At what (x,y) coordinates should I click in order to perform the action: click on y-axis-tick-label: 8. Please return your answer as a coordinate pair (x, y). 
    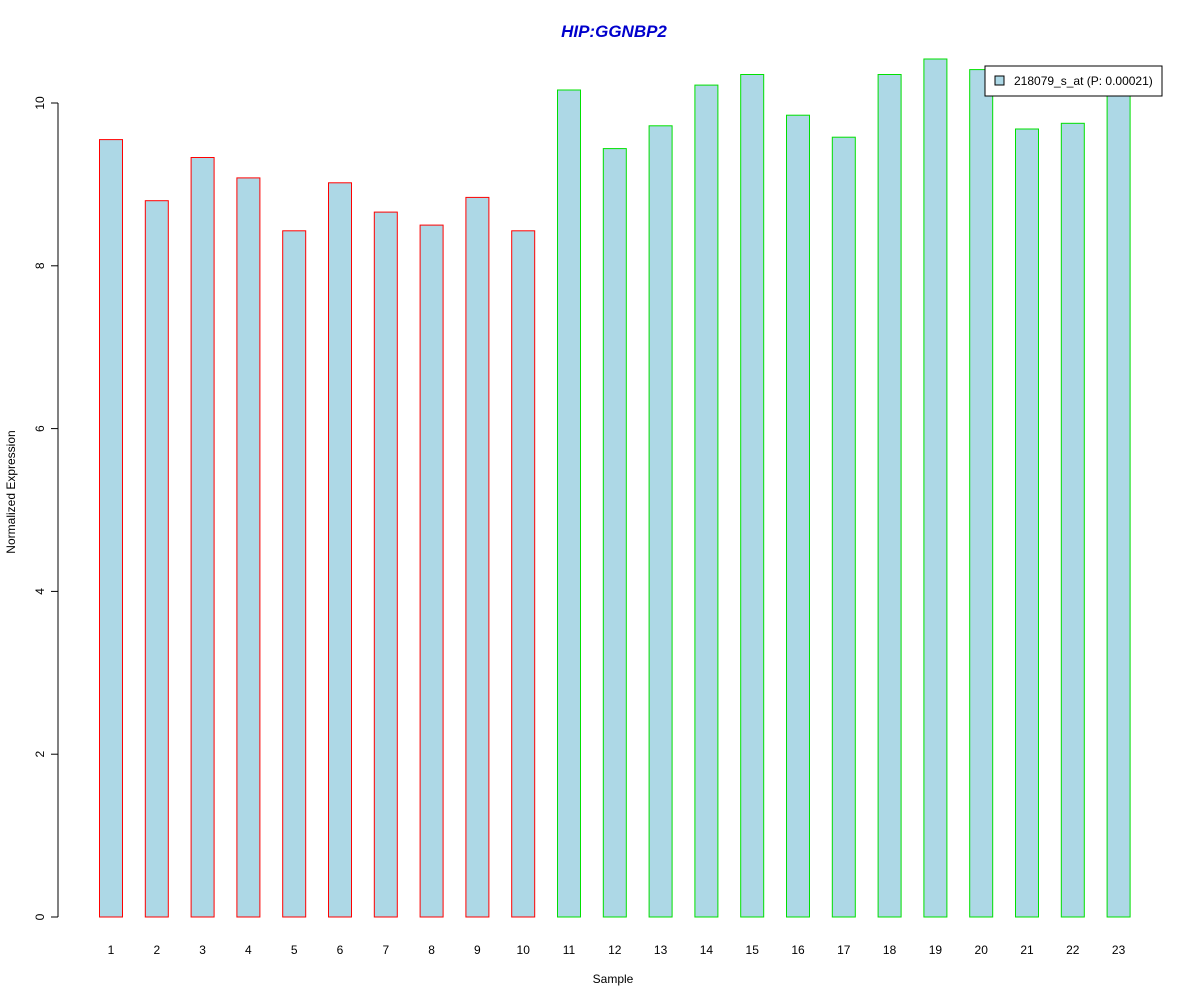
    Looking at the image, I should click on (40, 265).